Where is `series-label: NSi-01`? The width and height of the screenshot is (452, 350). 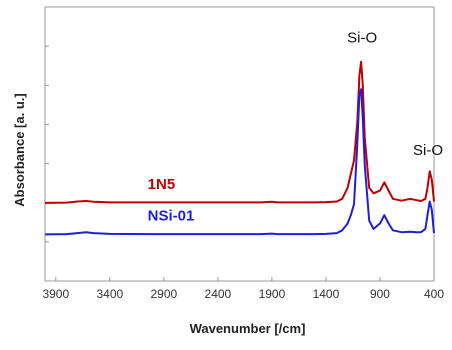
series-label: NSi-01 is located at coordinates (171, 216).